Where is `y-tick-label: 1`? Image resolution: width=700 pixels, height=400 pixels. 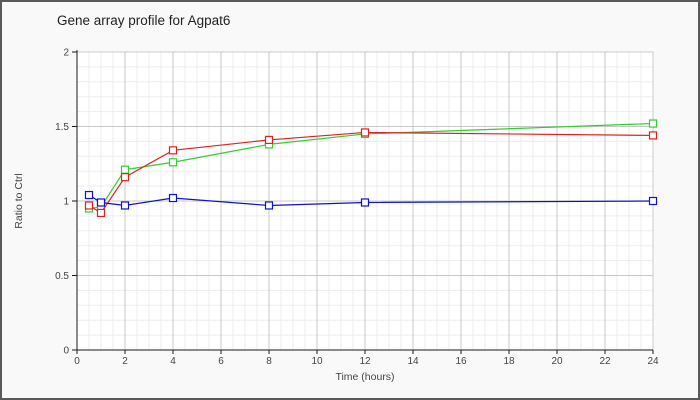
y-tick-label: 1 is located at coordinates (66, 202).